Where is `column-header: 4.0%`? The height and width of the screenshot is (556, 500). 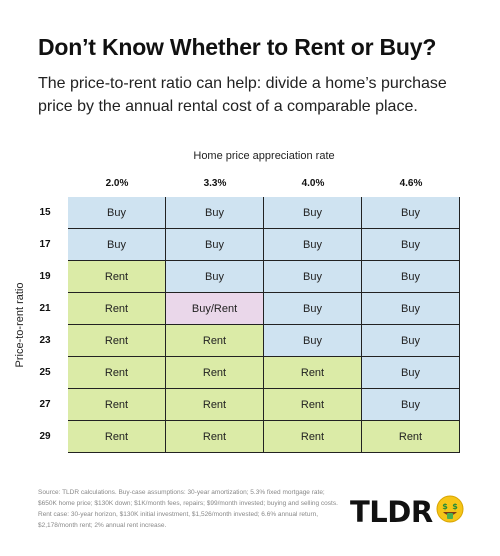
column-header: 4.0% is located at coordinates (313, 183).